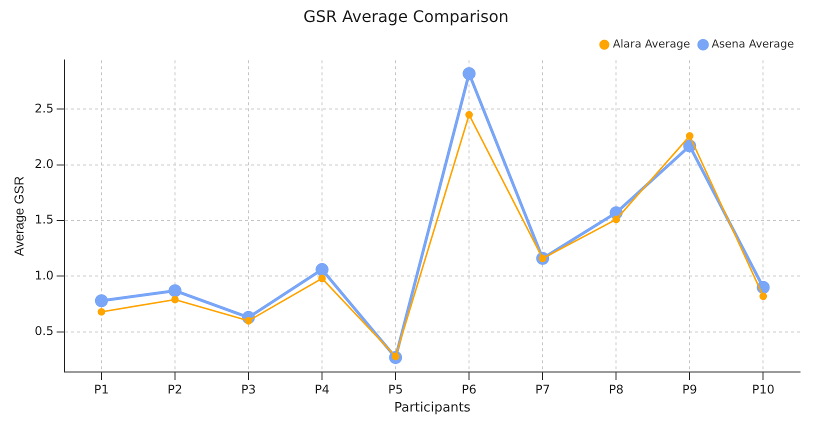  What do you see at coordinates (651, 44) in the screenshot?
I see `legend-label: Alara Average` at bounding box center [651, 44].